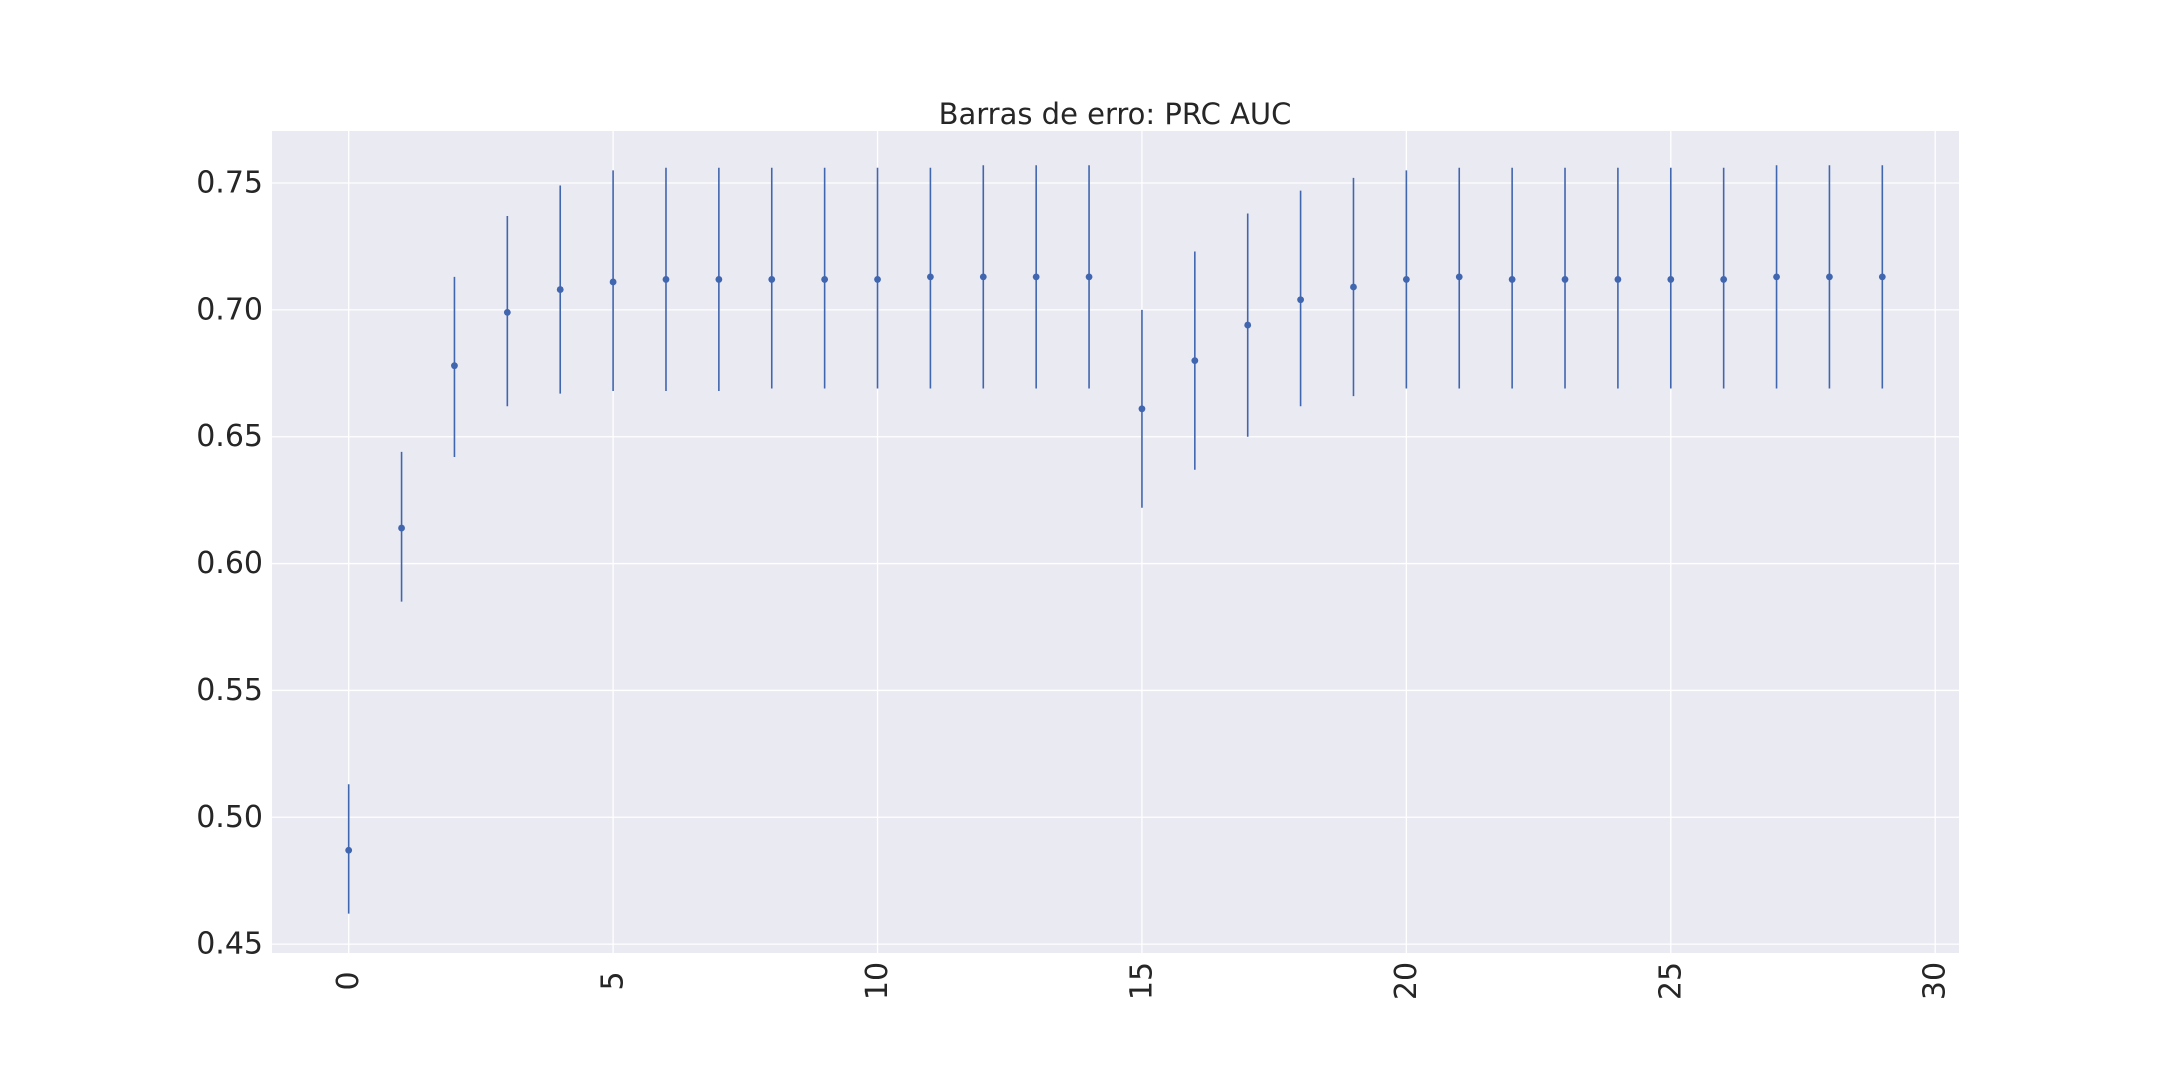  What do you see at coordinates (229, 690) in the screenshot?
I see `y-tick-label: 0.55` at bounding box center [229, 690].